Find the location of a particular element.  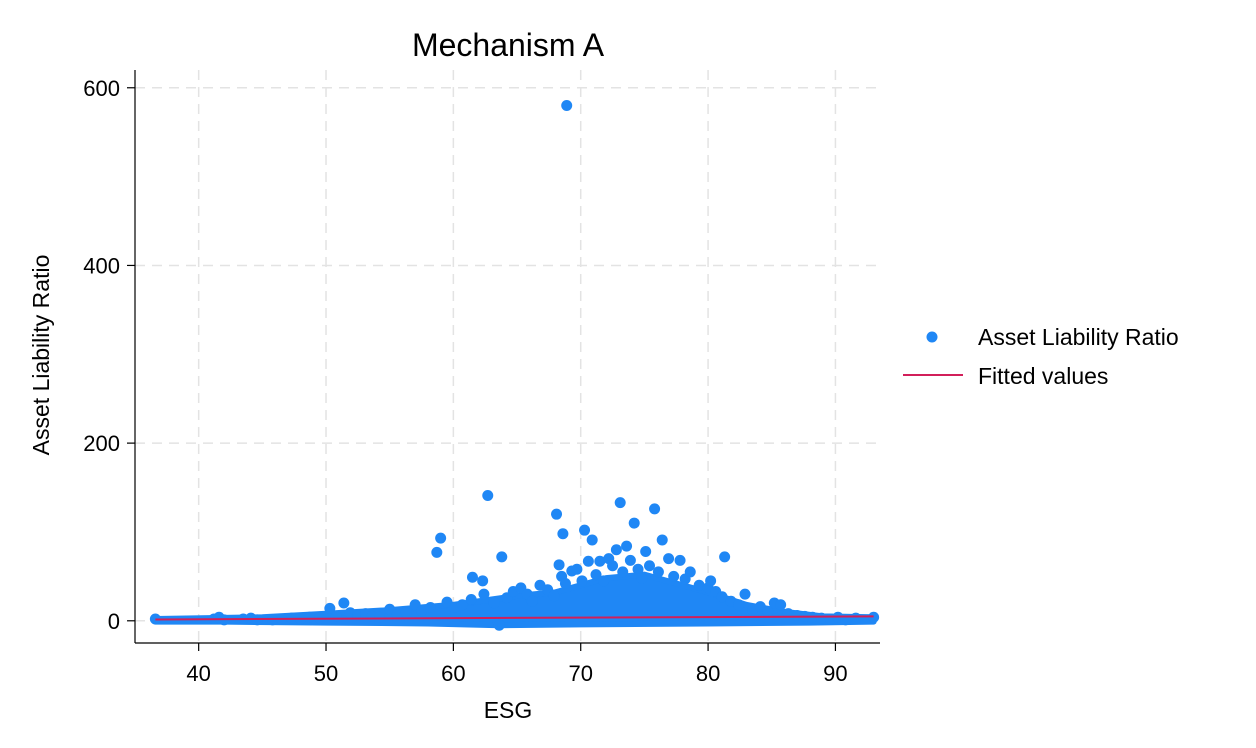

y-tick-label: 200 is located at coordinates (101, 443).